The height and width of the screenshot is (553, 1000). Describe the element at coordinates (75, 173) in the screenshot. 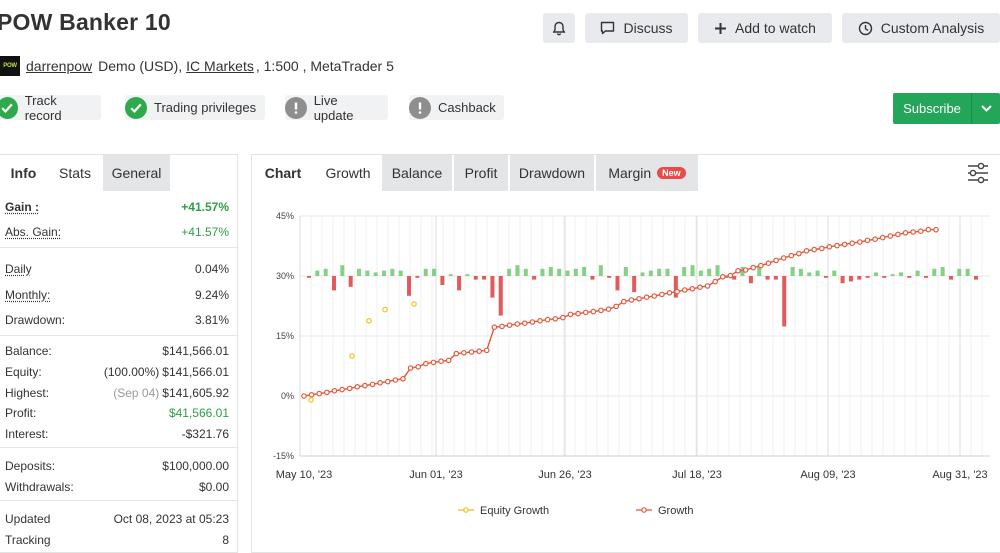

I see `tab-stats: Stats` at that location.